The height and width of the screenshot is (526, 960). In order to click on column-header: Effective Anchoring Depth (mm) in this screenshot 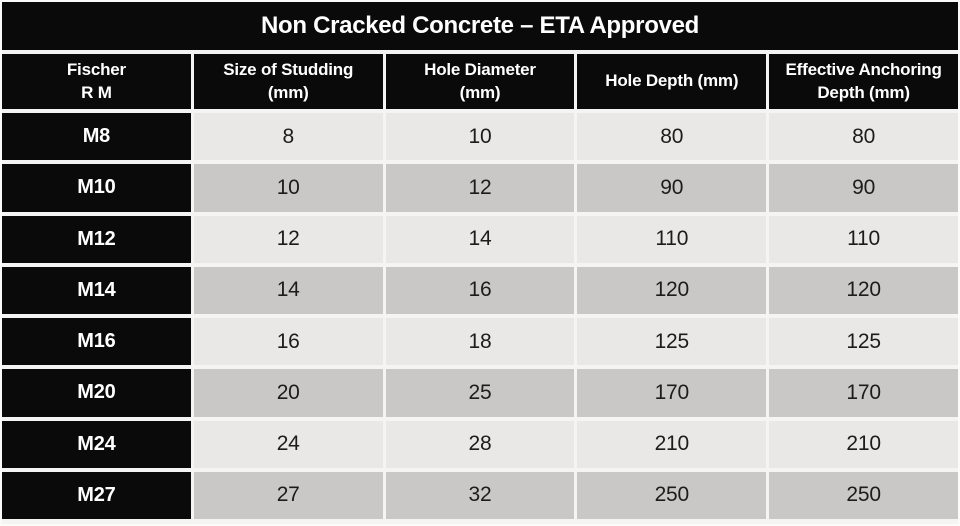, I will do `click(863, 81)`.